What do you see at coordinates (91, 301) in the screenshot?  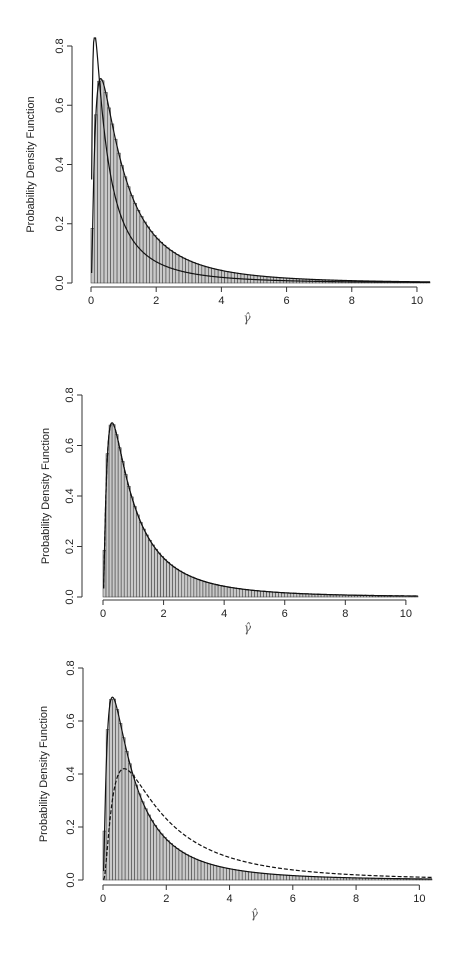 I see `x-tick-label: 0` at bounding box center [91, 301].